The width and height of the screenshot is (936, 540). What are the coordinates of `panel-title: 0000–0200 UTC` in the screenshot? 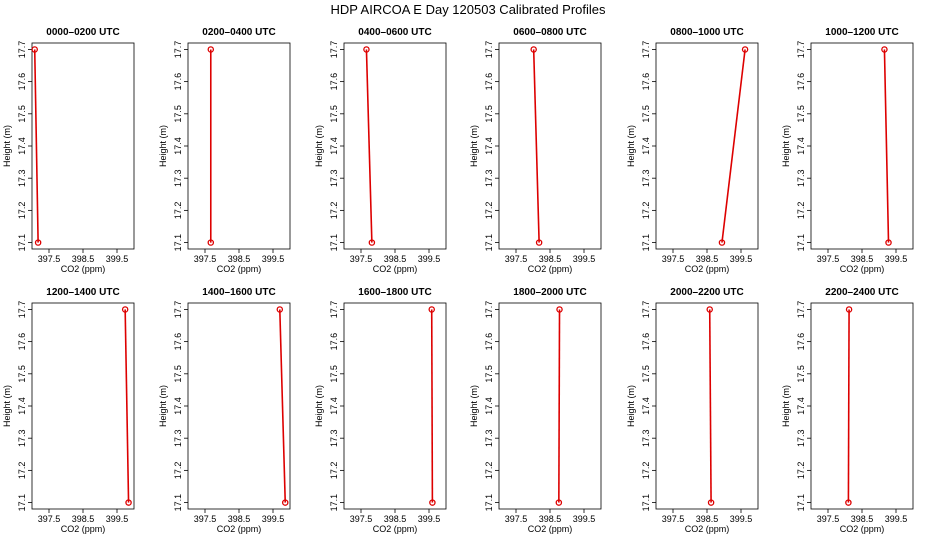 It's located at (82, 32).